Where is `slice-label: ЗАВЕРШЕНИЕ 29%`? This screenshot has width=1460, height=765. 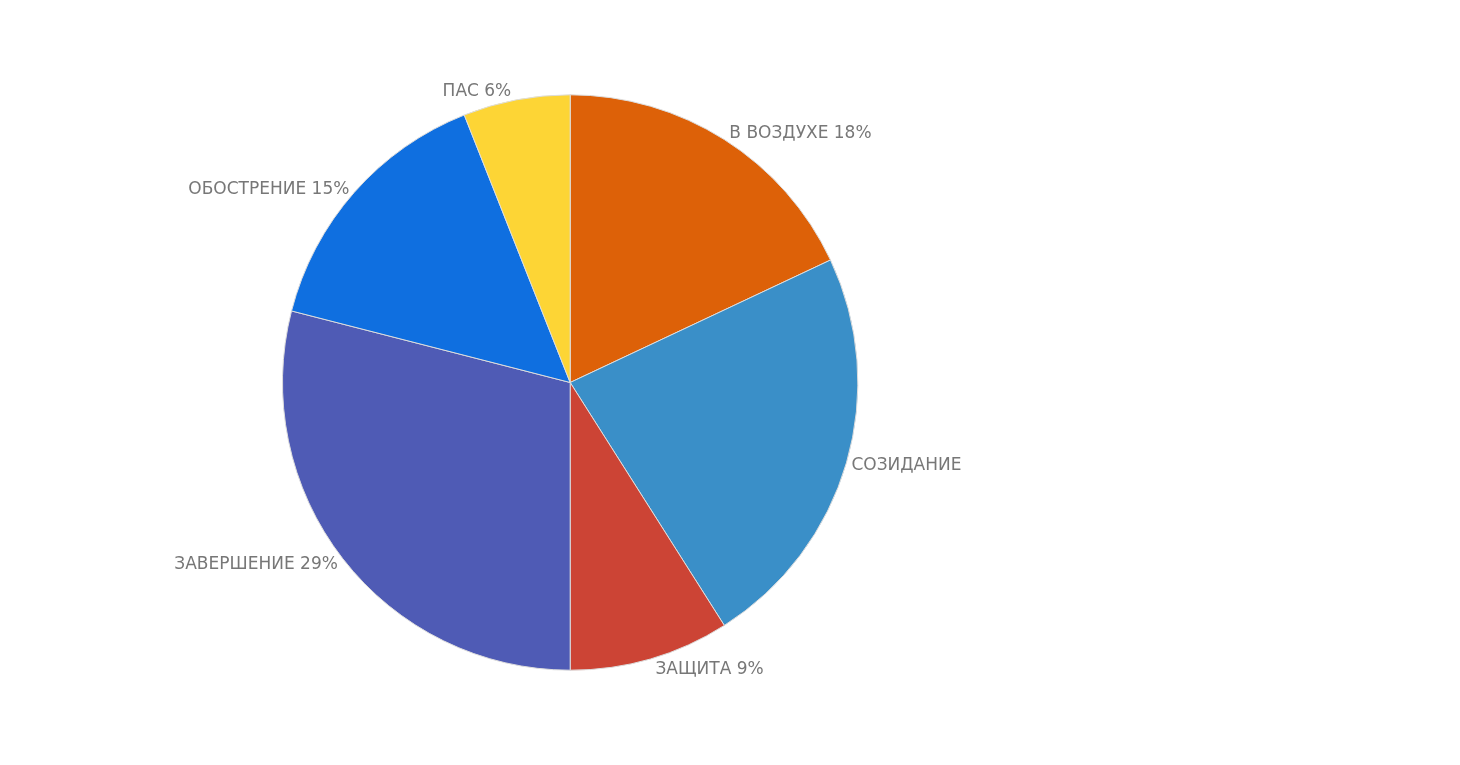 slice-label: ЗАВЕРШЕНИЕ 29% is located at coordinates (256, 562).